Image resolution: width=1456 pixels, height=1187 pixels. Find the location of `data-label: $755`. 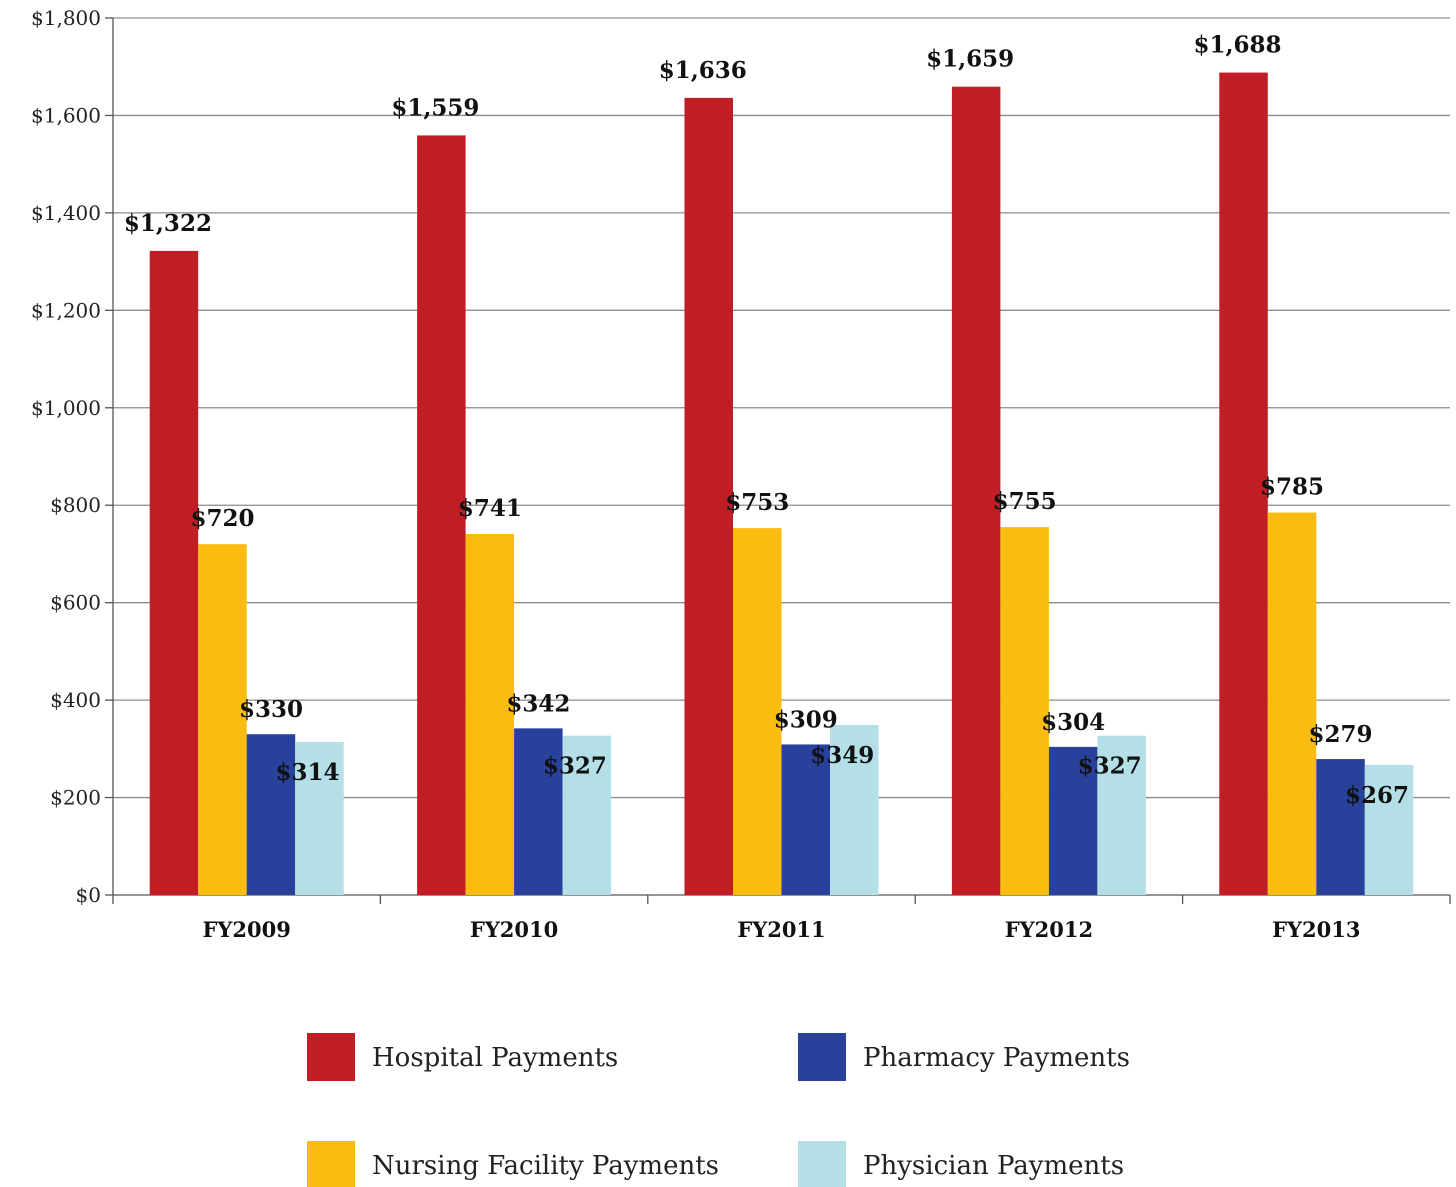

data-label: $755 is located at coordinates (1025, 501).